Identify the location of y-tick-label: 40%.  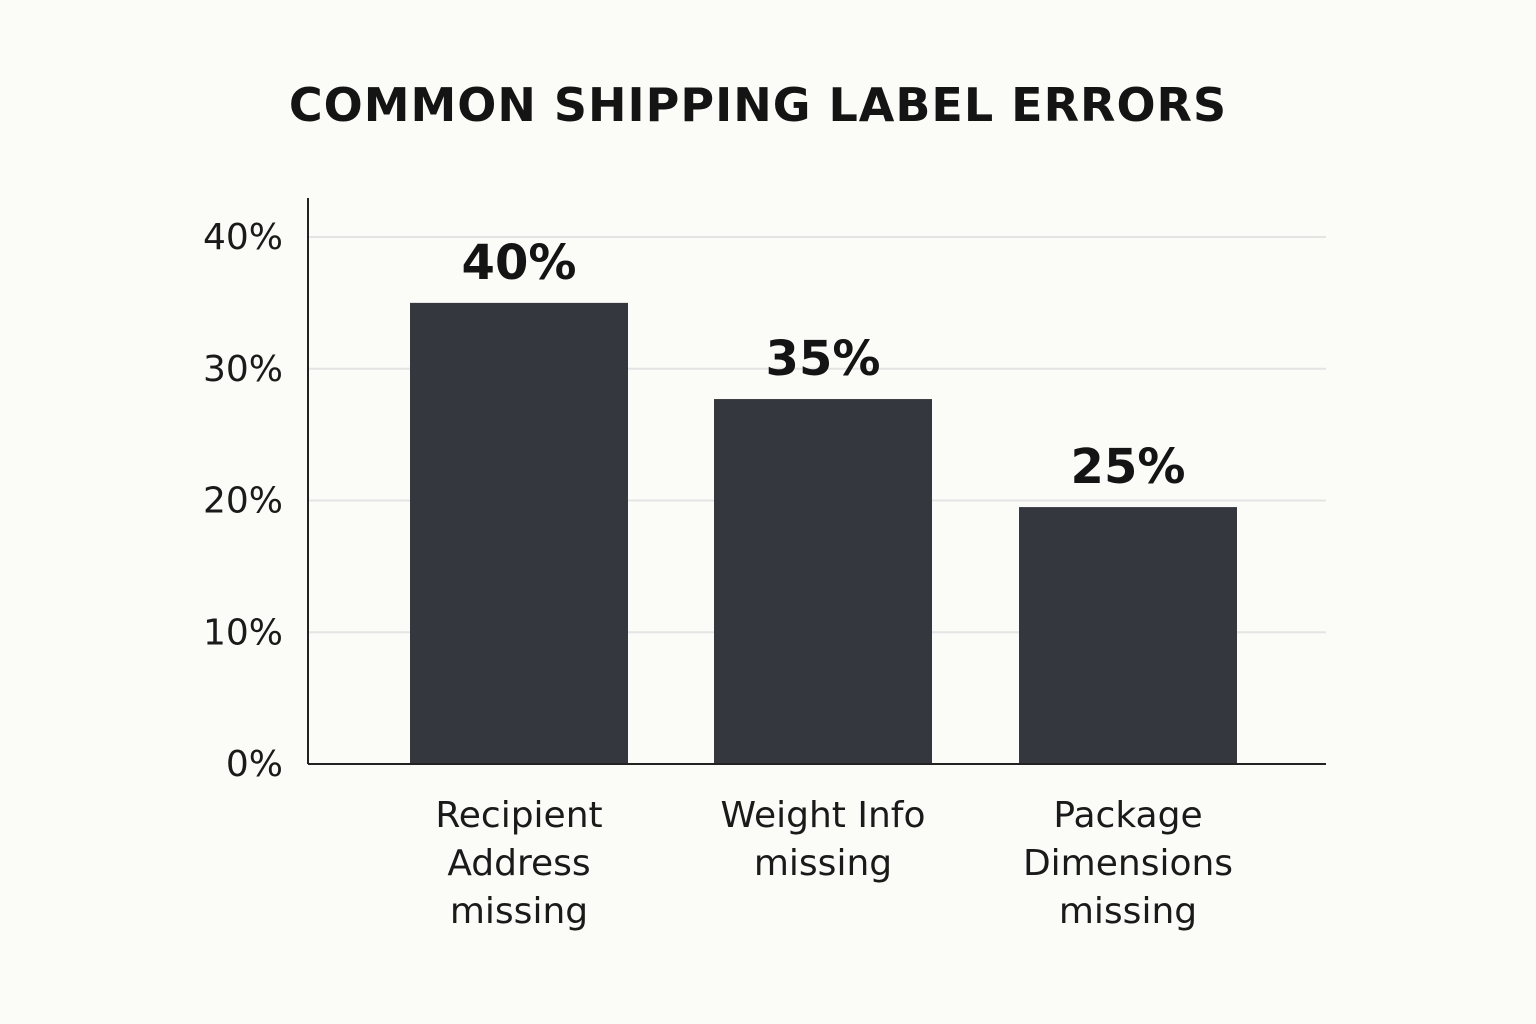
(243, 237).